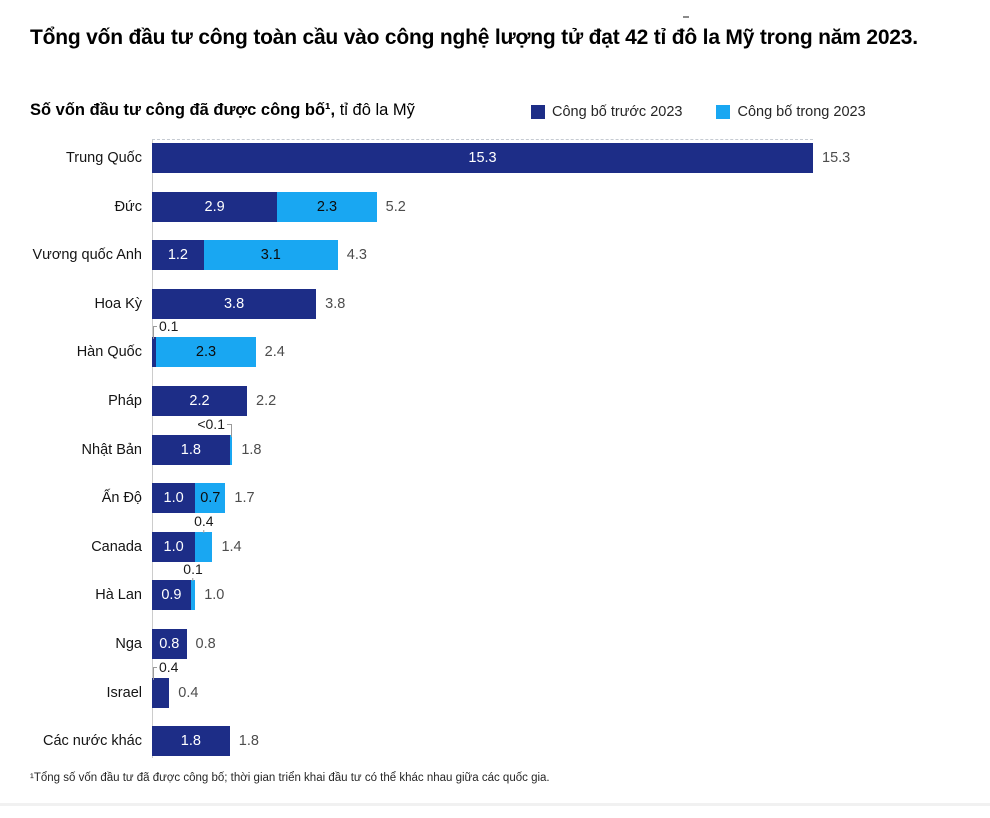  I want to click on chart-row: Hoa Kỳ 3.8 3.8, so click(542, 313).